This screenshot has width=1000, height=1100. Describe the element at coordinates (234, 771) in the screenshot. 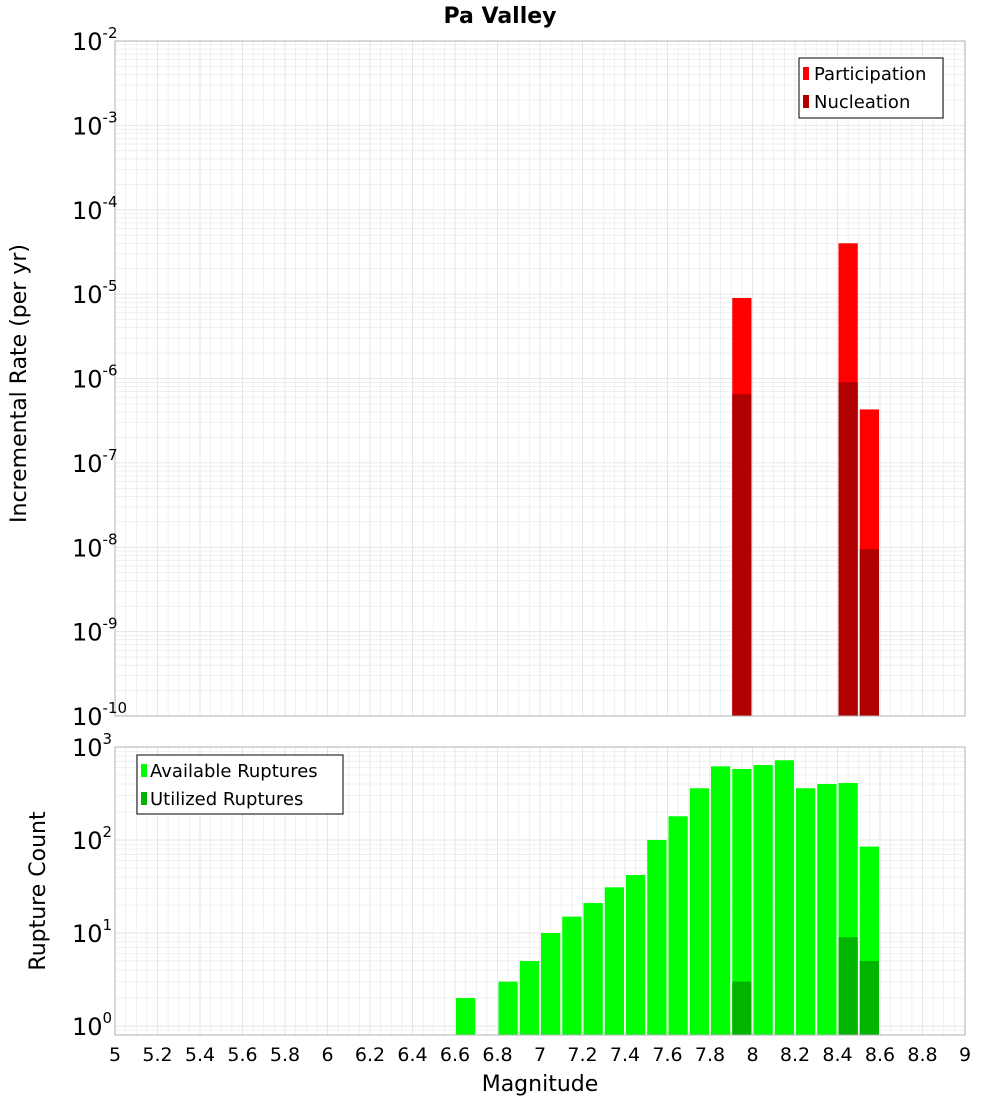

I see `available-ruptures-legend-label: Available Ruptures` at that location.